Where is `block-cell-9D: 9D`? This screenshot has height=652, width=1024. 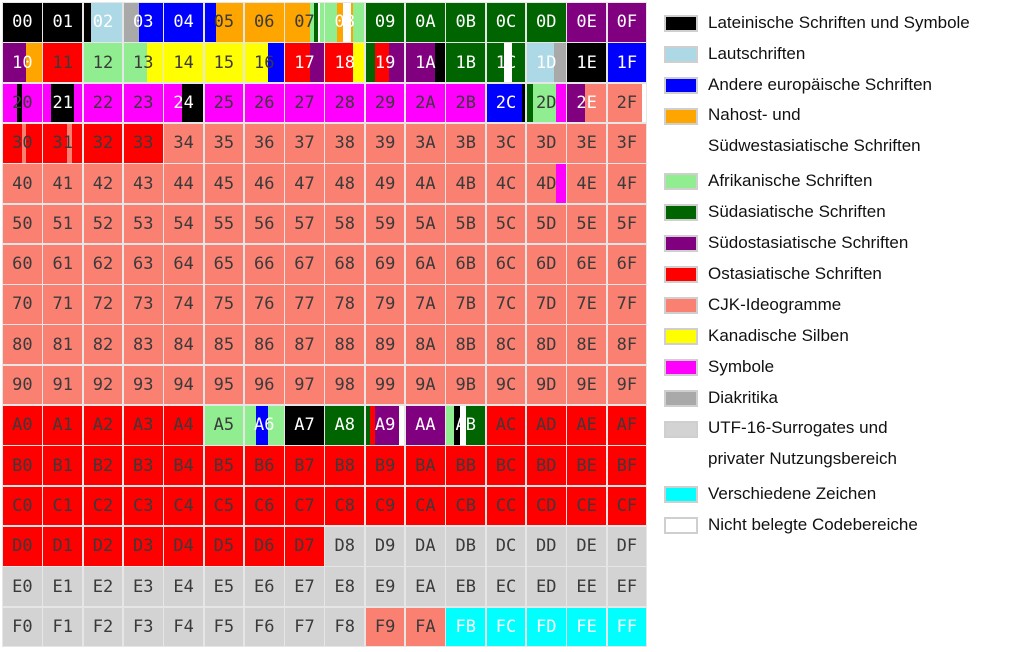
block-cell-9D: 9D is located at coordinates (546, 385).